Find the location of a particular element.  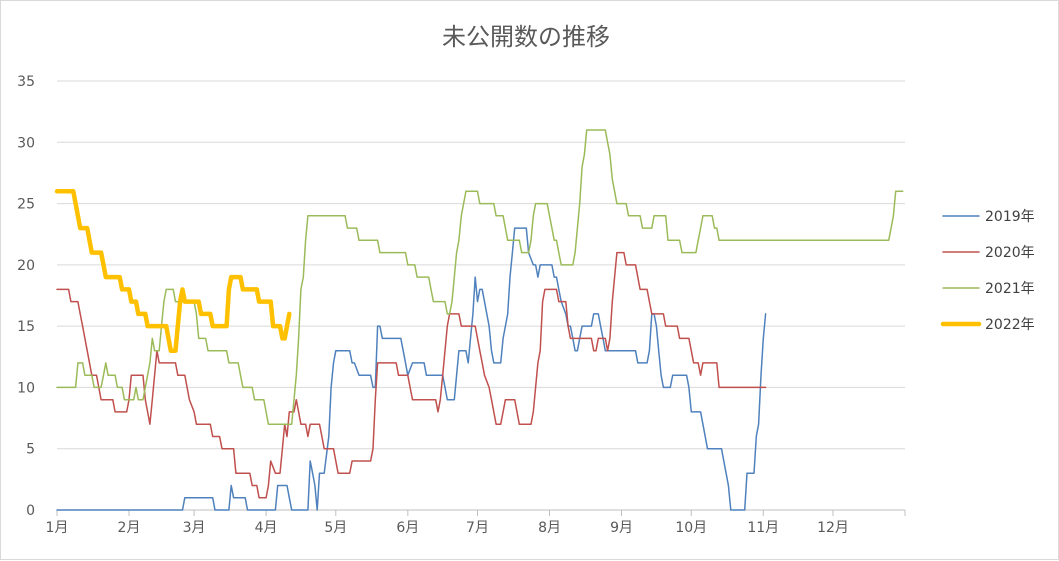

y-tick-label: 0 is located at coordinates (30, 511).